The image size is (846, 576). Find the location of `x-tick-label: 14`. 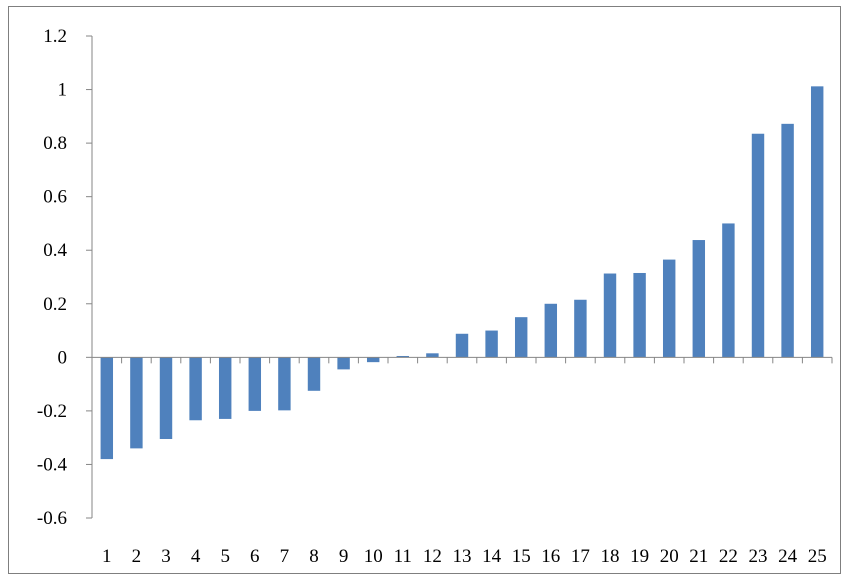

x-tick-label: 14 is located at coordinates (492, 556).